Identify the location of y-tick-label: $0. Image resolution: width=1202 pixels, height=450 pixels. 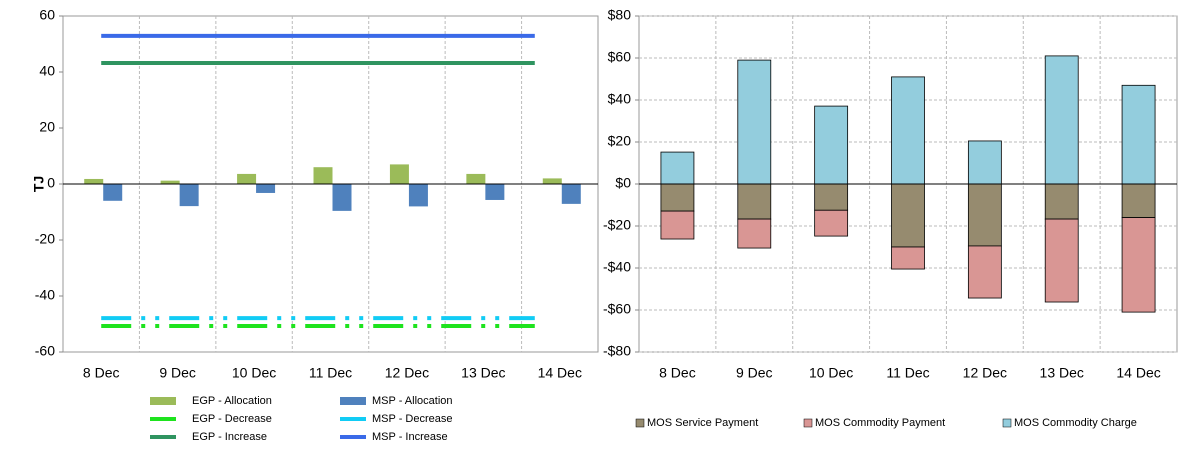
(623, 183).